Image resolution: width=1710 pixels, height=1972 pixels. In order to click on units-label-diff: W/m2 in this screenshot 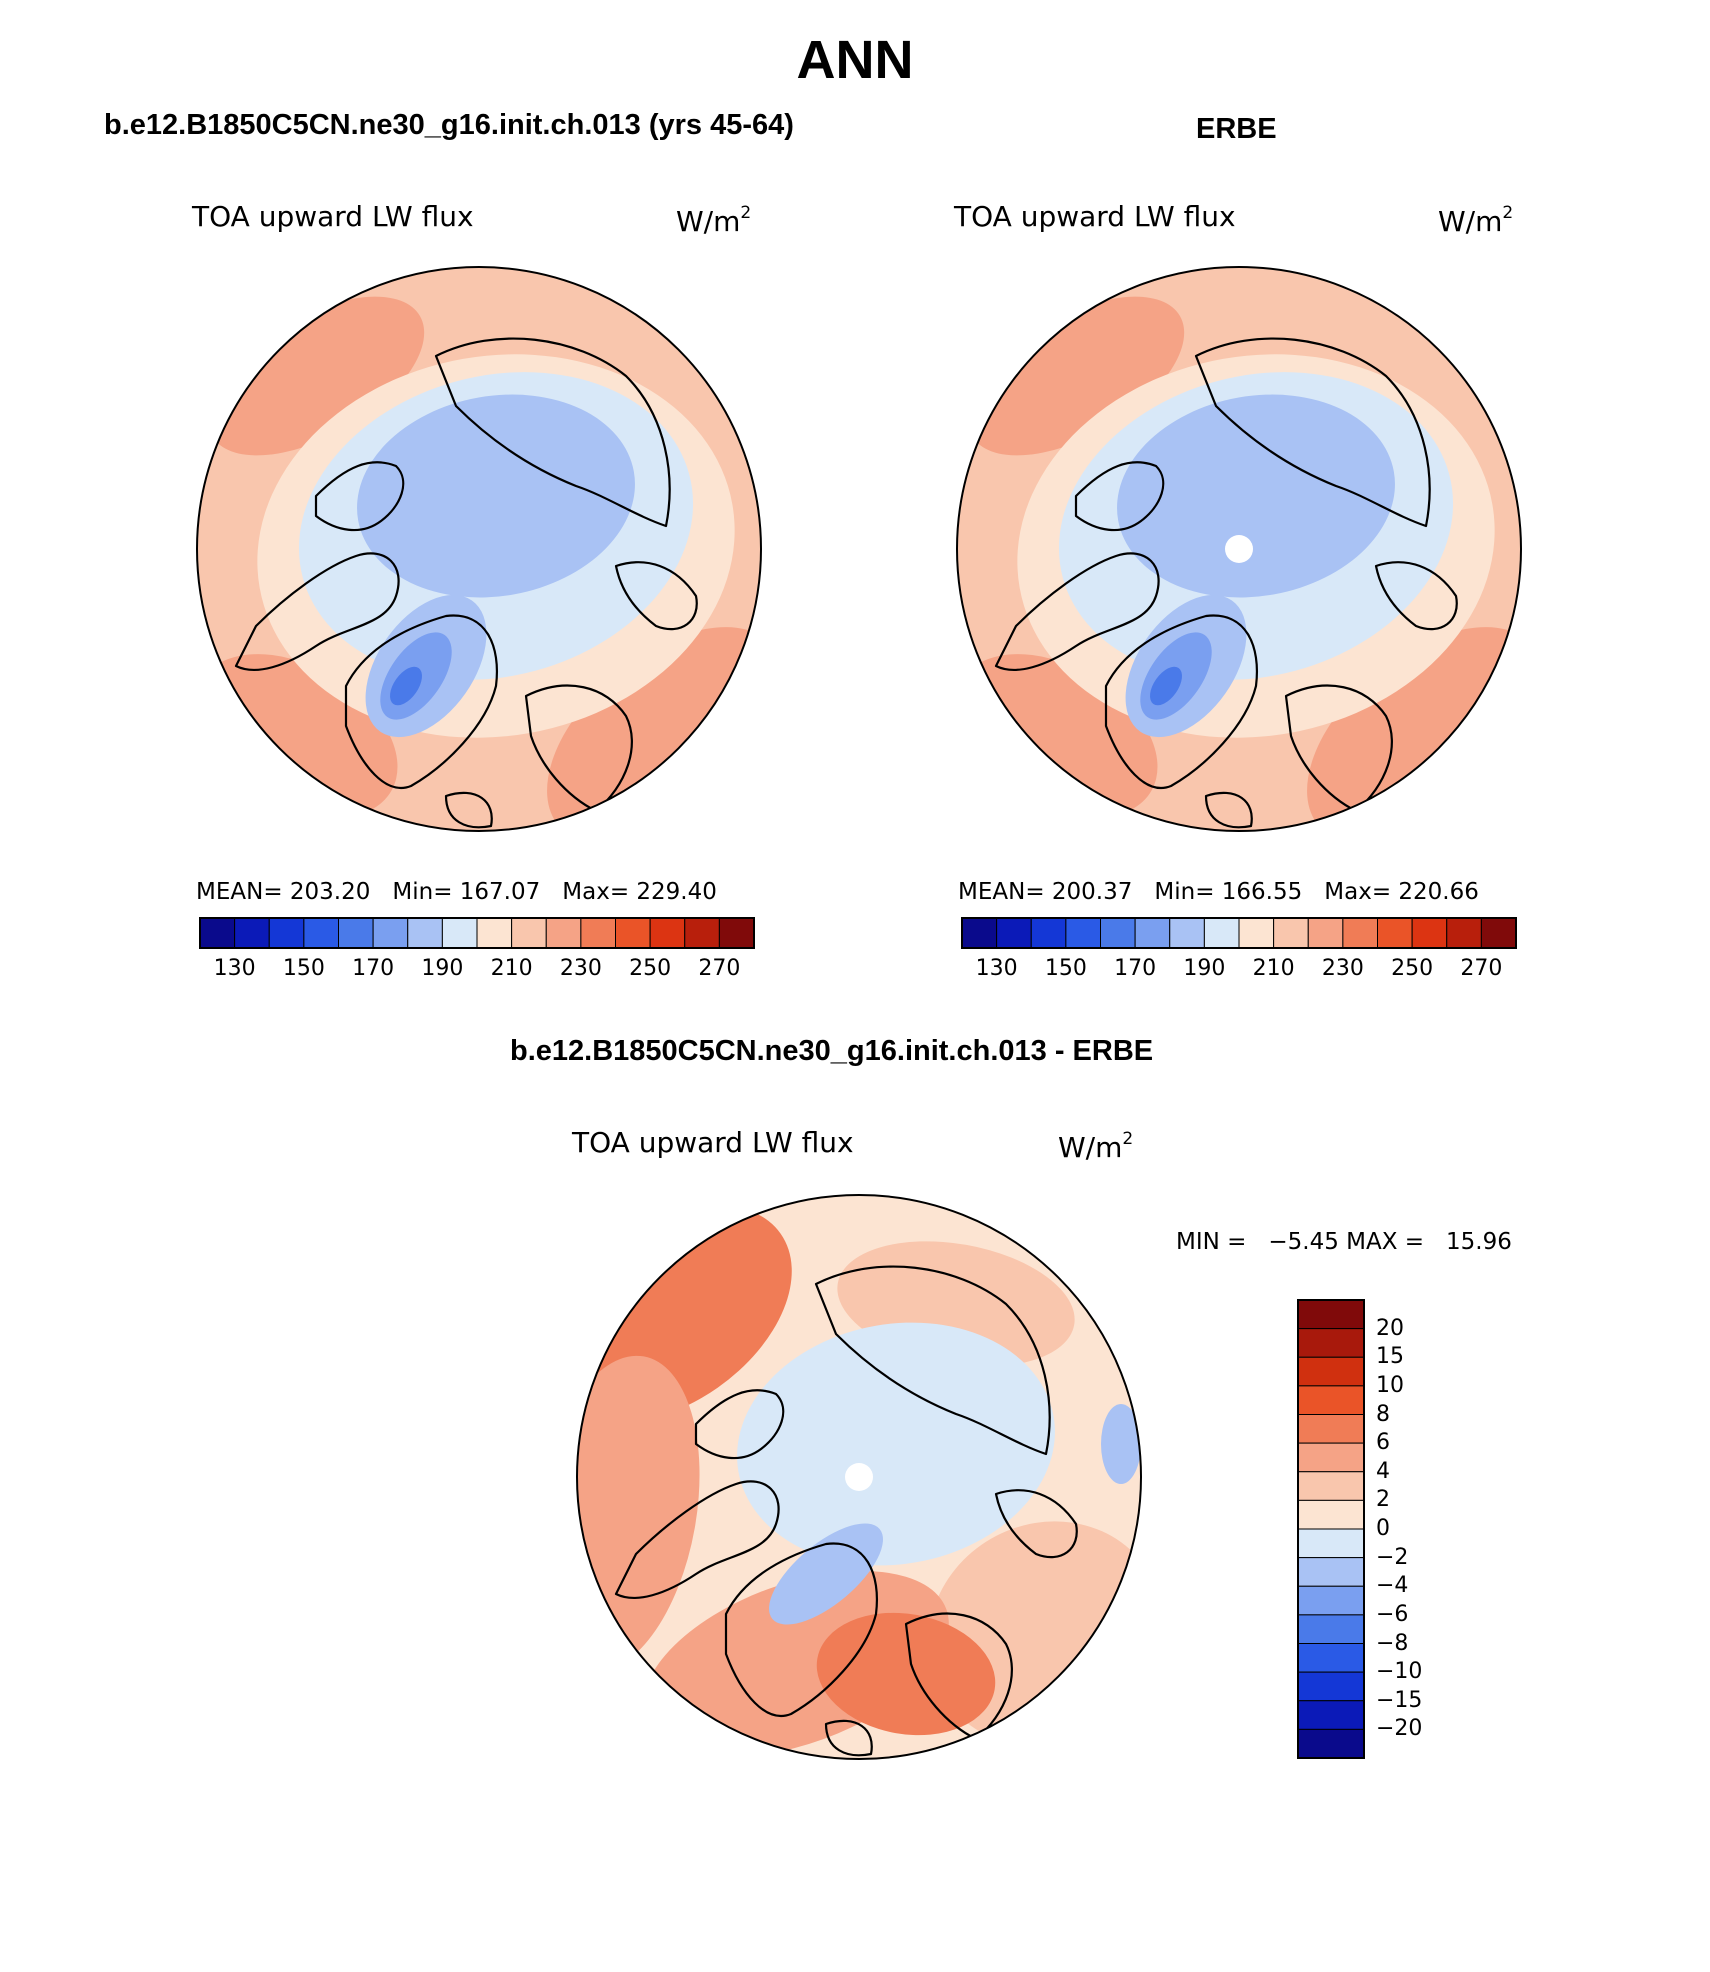, I will do `click(1096, 1146)`.